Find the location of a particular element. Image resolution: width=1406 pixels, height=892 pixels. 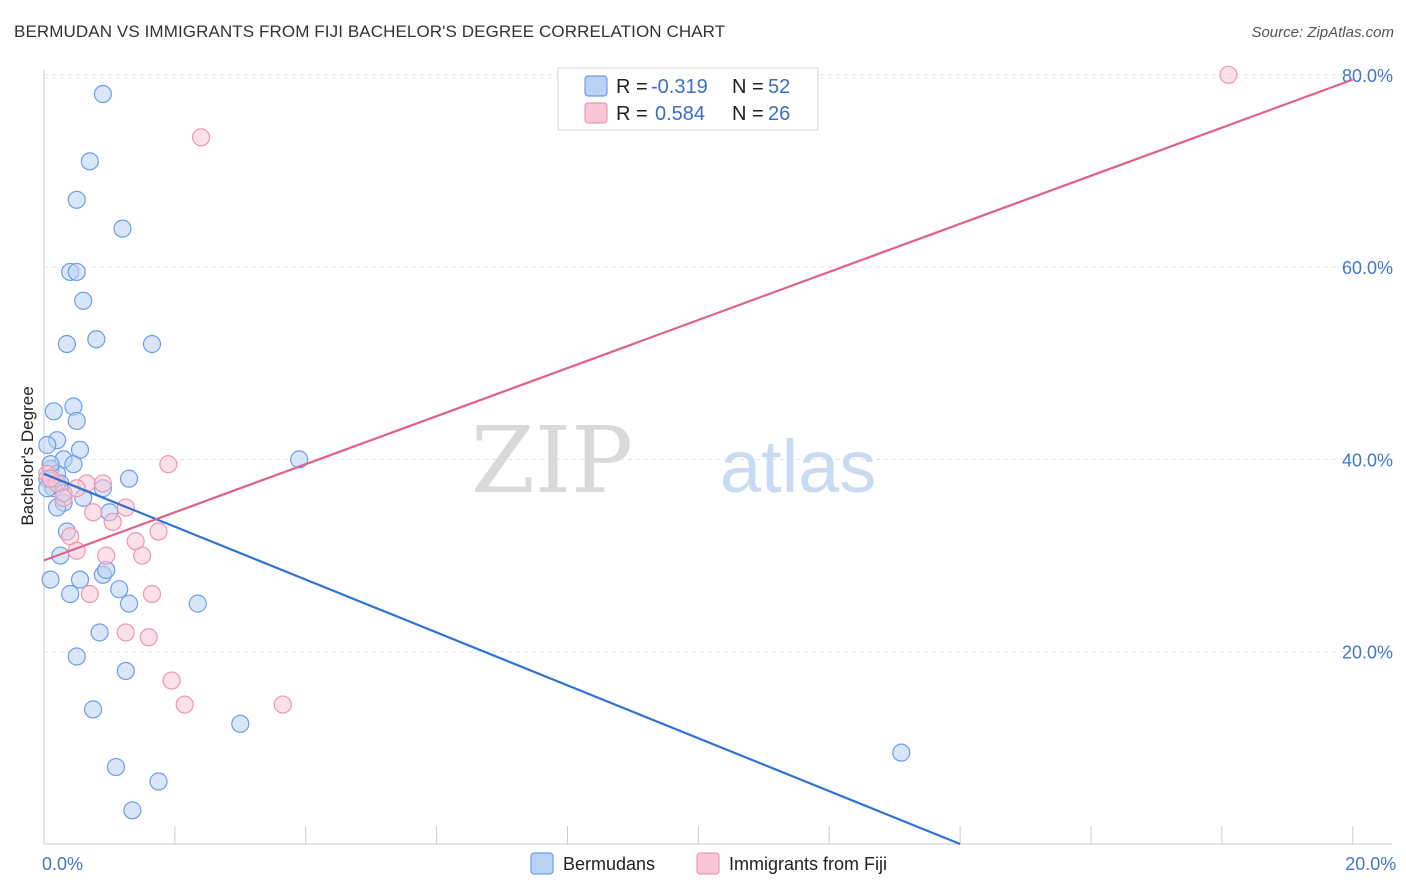

legend-r-label-2: R = is located at coordinates (632, 114).